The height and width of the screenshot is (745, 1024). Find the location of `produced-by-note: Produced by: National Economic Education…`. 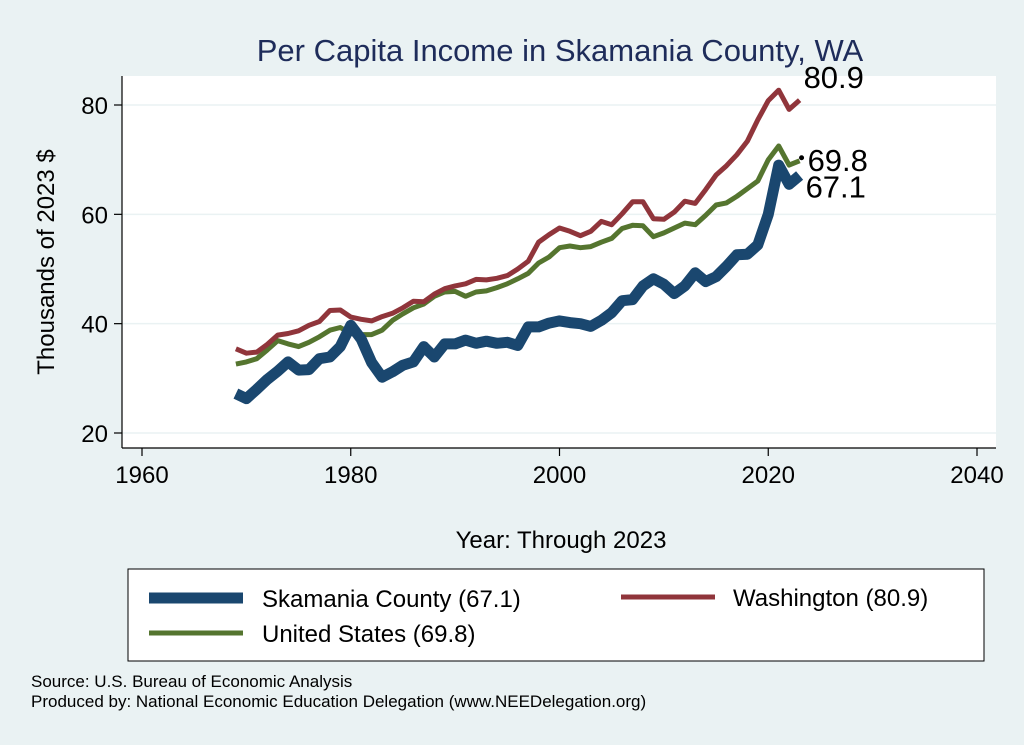

produced-by-note: Produced by: National Economic Education… is located at coordinates (339, 701).